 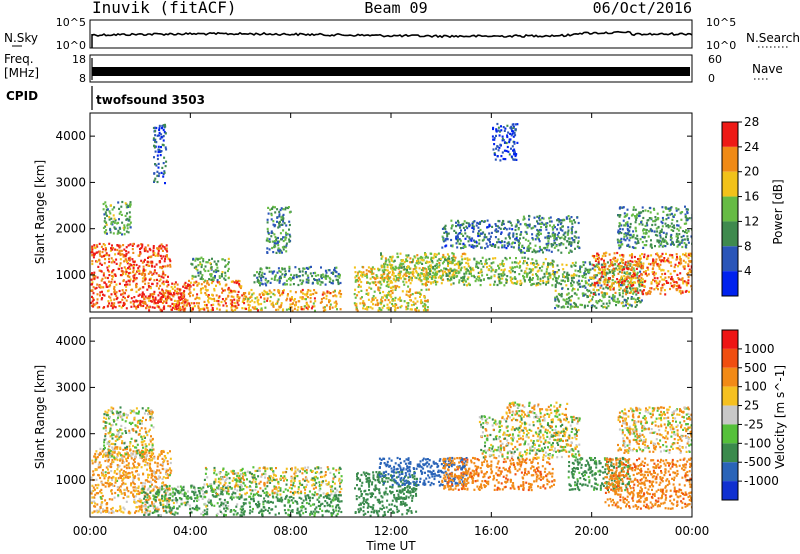 I want to click on noise-left-label: N.Sky, so click(x=21, y=38).